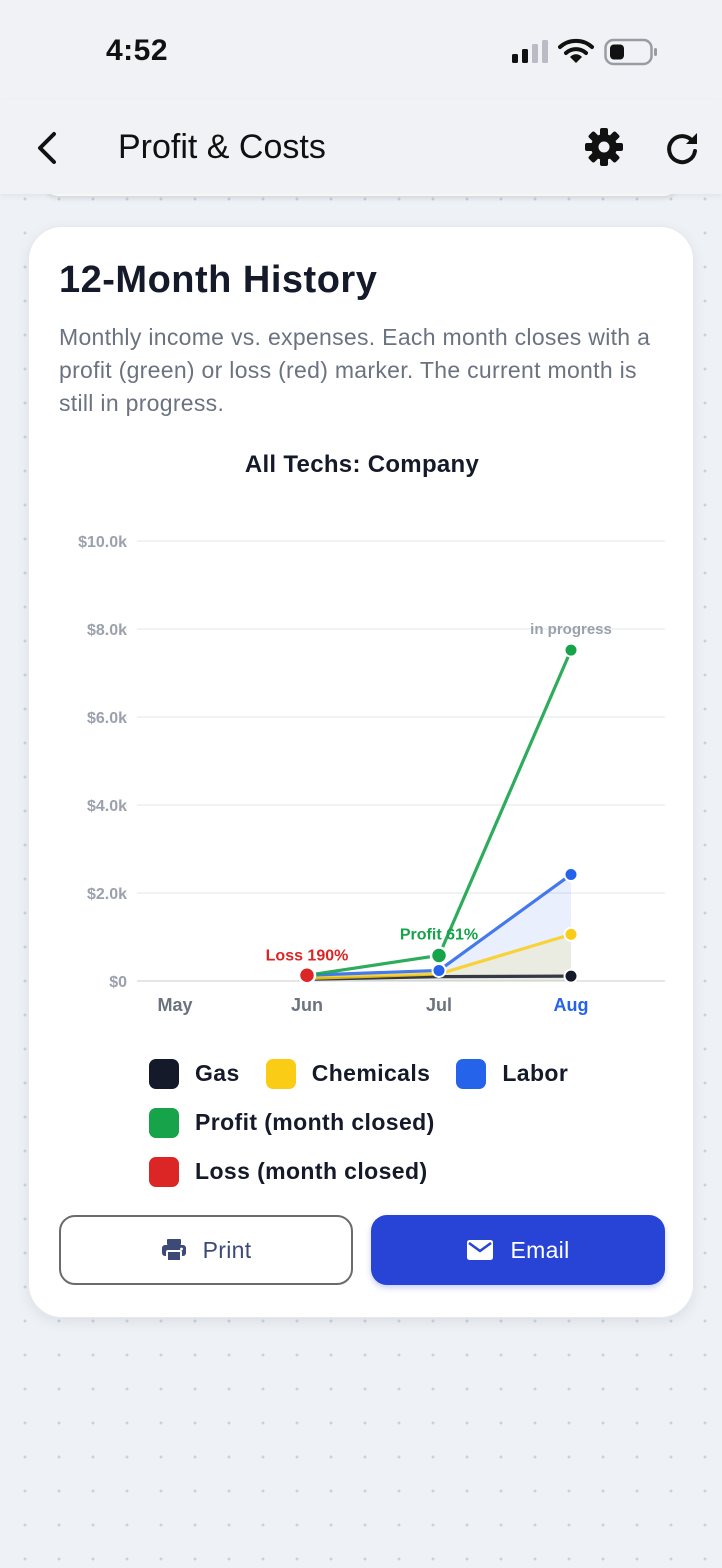 The width and height of the screenshot is (722, 1568). What do you see at coordinates (174, 1005) in the screenshot?
I see `x-tick-label: May` at bounding box center [174, 1005].